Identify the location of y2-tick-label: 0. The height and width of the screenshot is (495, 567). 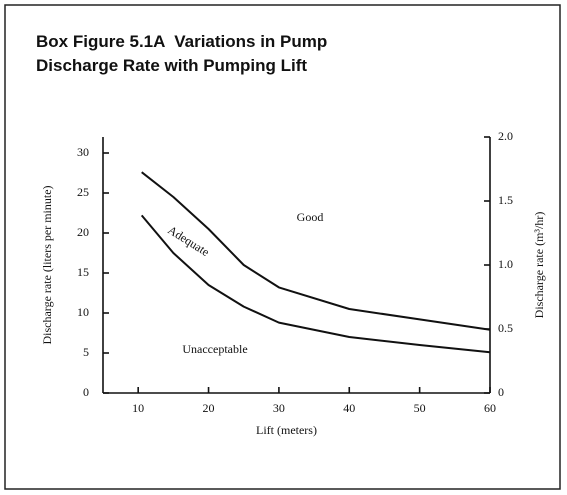
(501, 392).